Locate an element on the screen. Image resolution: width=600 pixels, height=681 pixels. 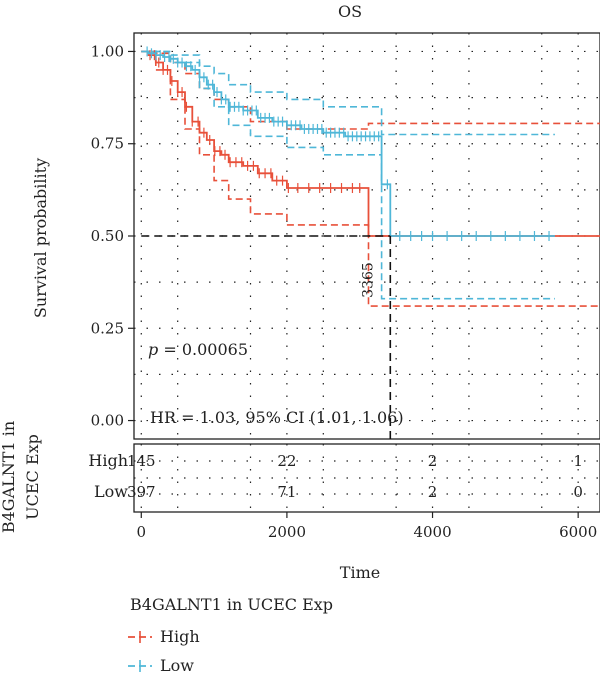
chart-title: OS is located at coordinates (350, 11).